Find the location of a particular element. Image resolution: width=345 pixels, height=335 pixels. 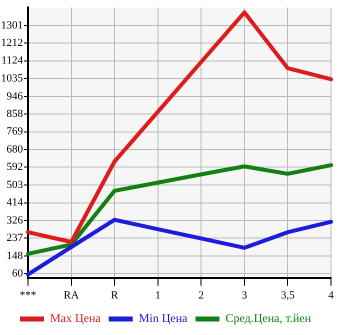

y-tick-label: 1124 is located at coordinates (12, 60).